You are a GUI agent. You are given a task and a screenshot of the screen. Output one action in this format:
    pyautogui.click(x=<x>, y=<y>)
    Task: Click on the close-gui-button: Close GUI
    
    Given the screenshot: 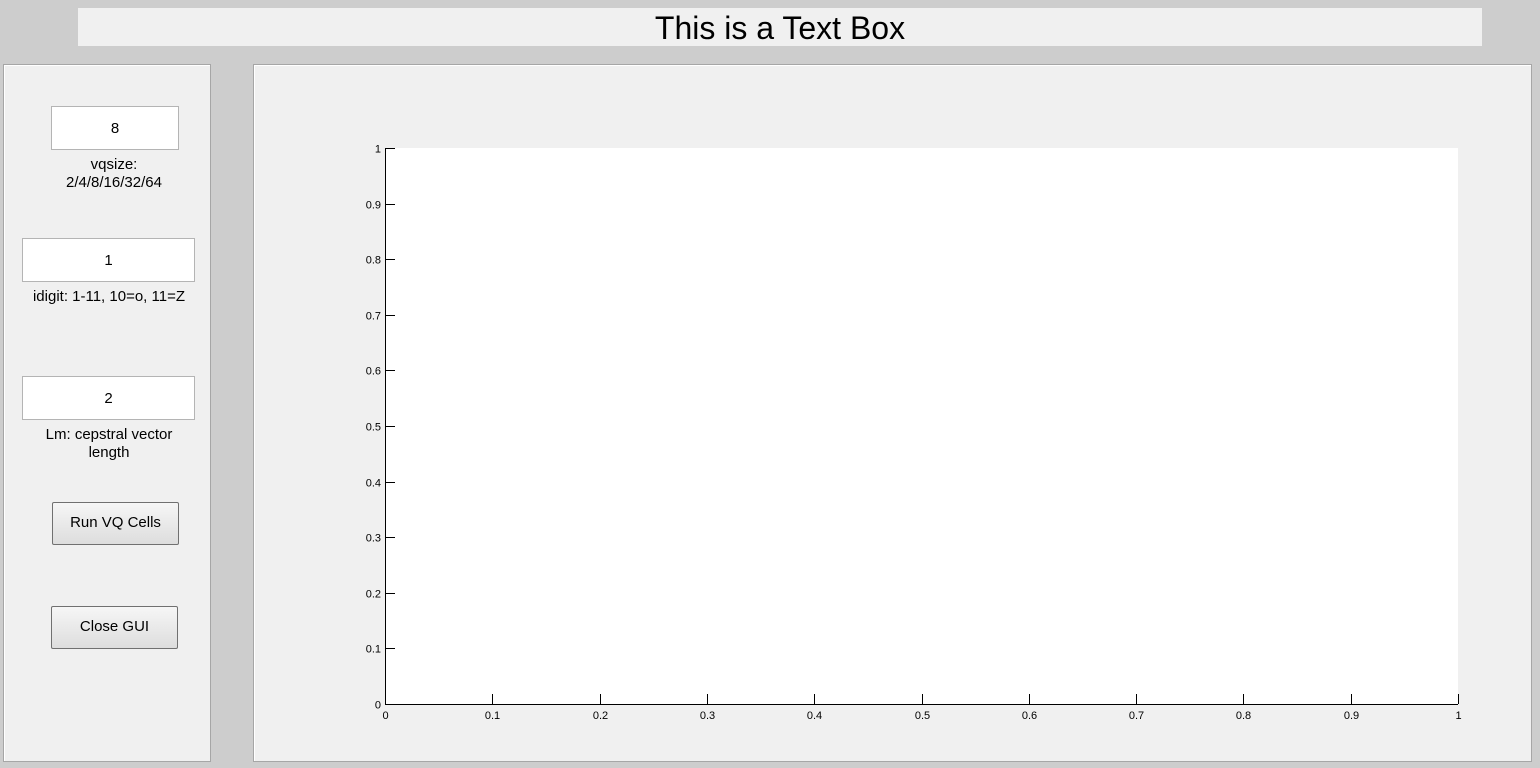 What is the action you would take?
    pyautogui.click(x=114, y=627)
    